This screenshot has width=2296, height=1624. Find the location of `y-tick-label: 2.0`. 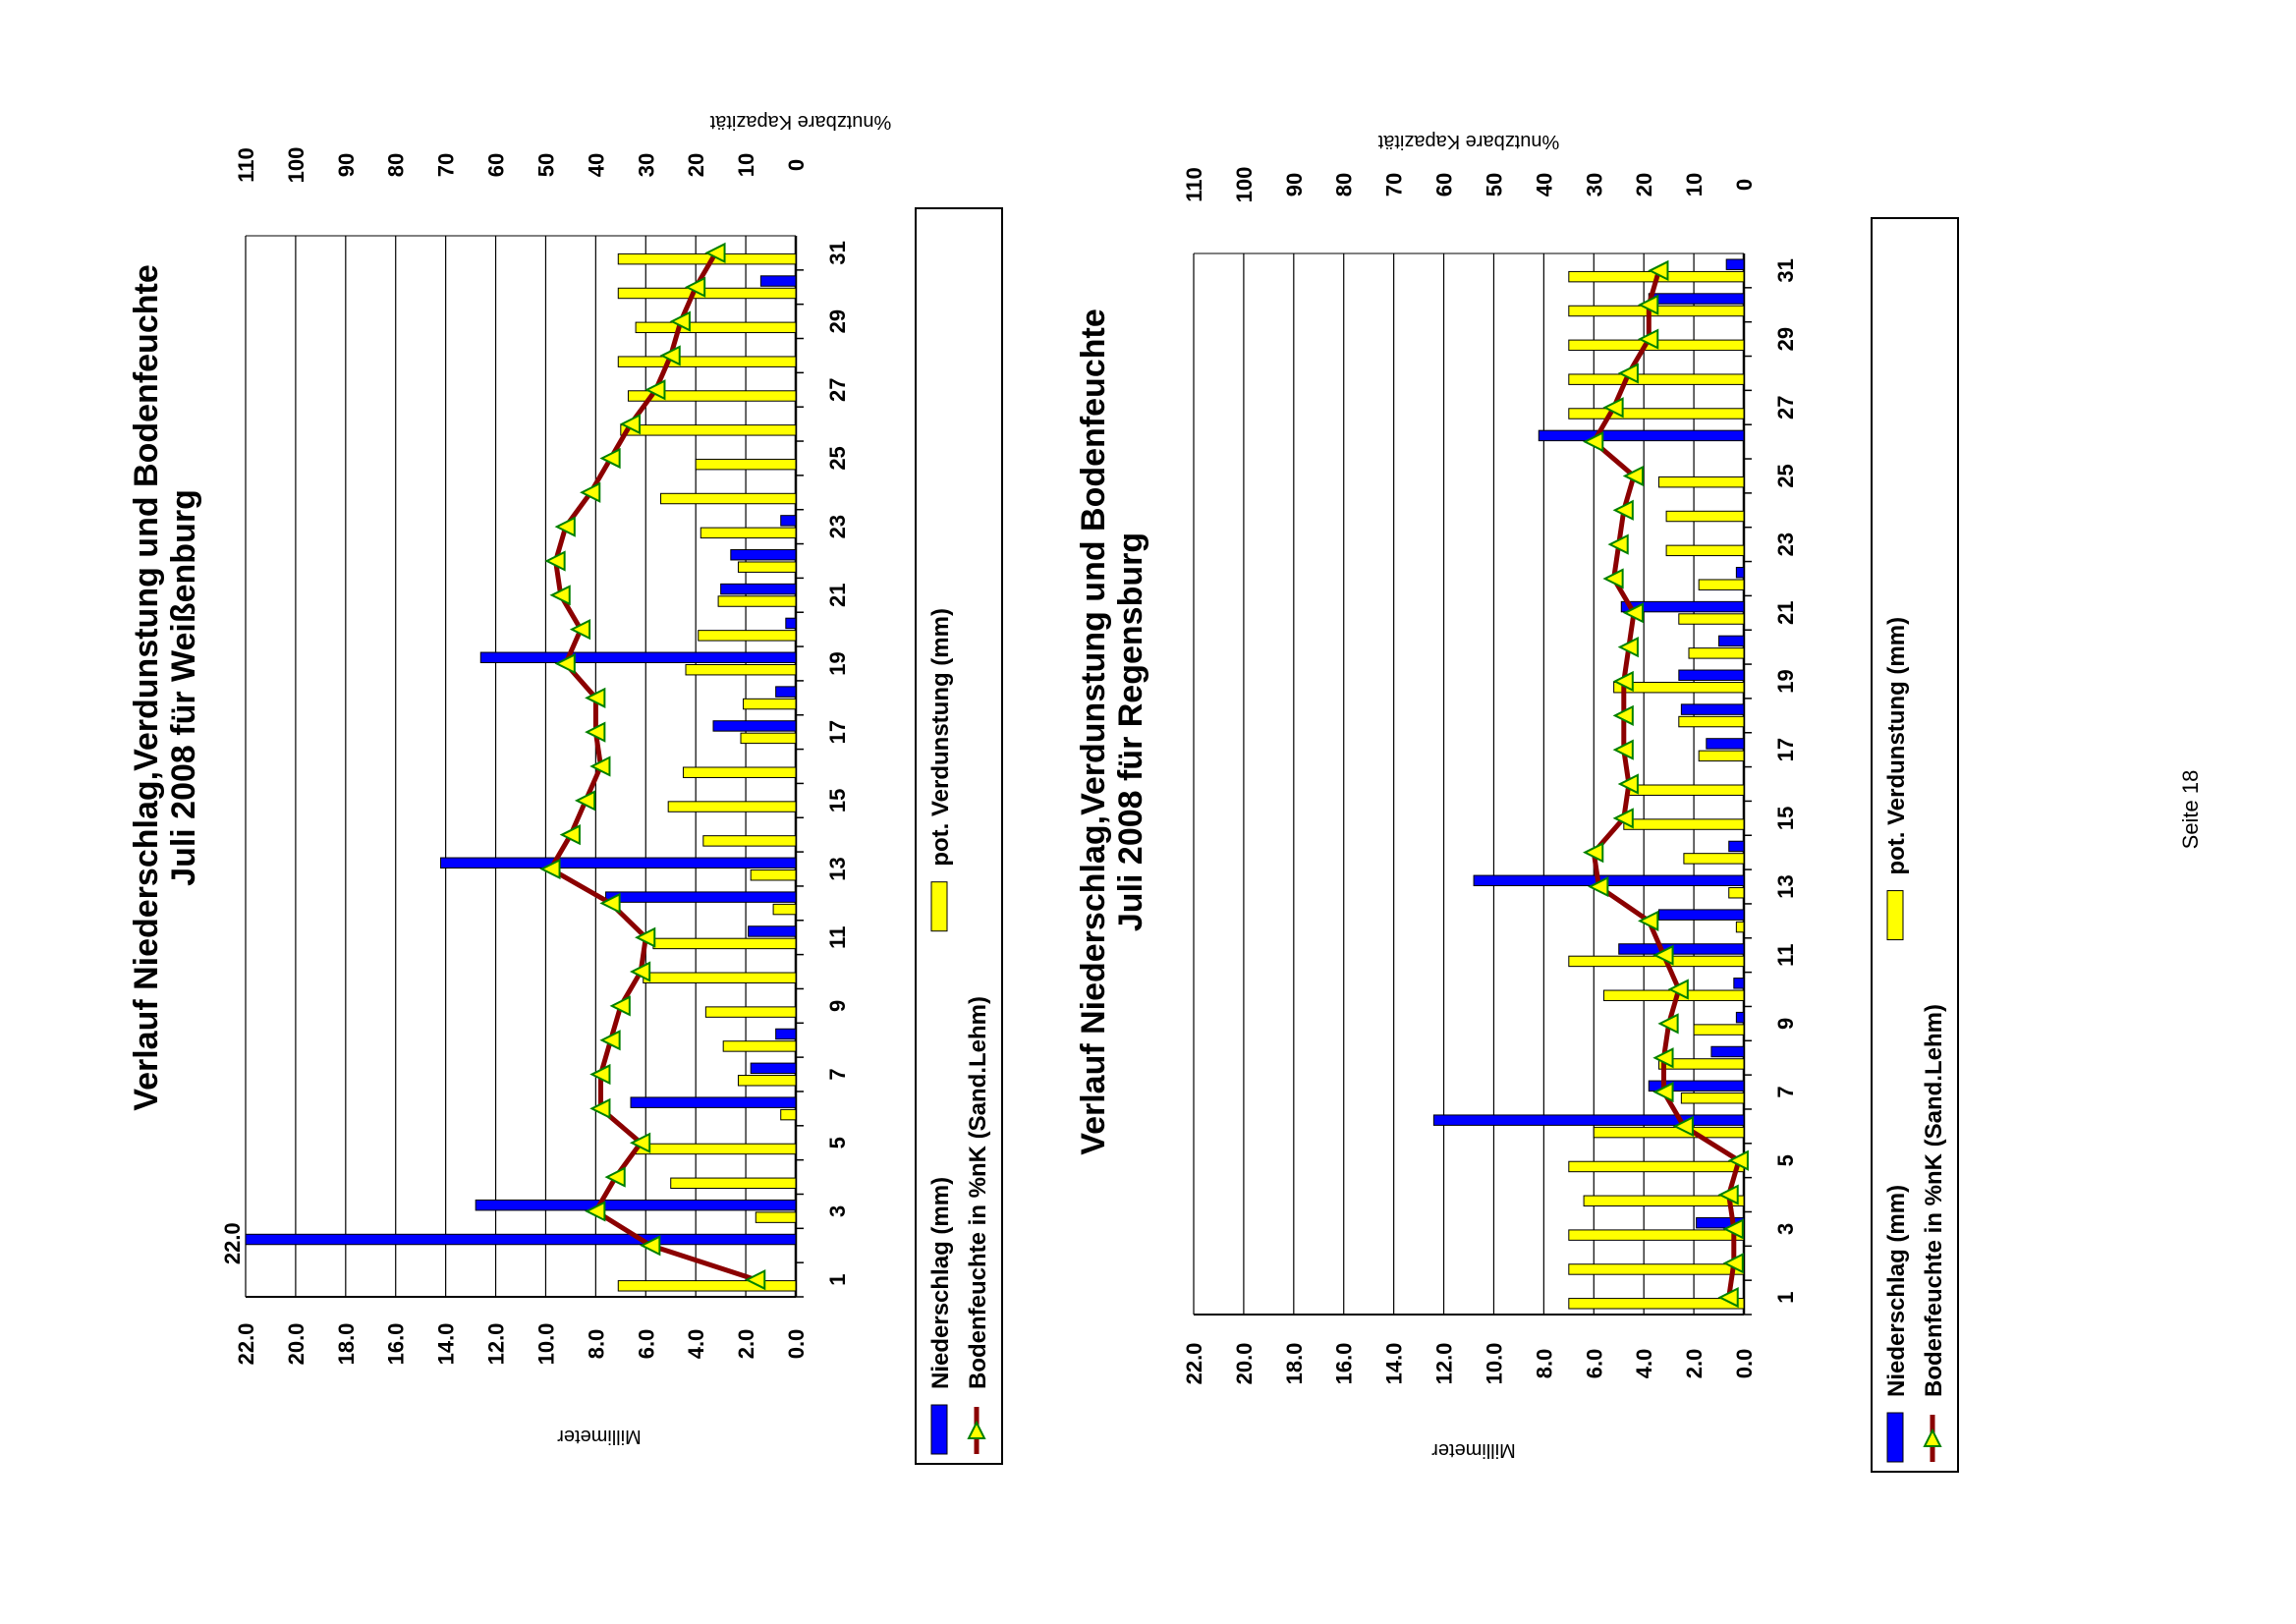

y-tick-label: 2.0 is located at coordinates (1694, 1364).